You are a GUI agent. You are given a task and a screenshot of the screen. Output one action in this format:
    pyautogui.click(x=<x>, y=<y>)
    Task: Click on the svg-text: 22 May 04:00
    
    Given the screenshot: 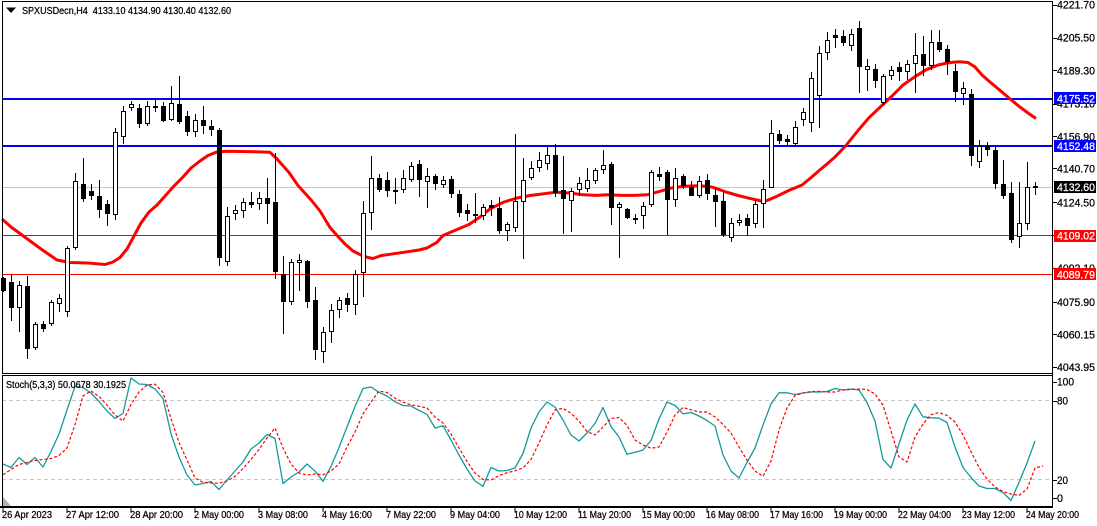 What is the action you would take?
    pyautogui.click(x=924, y=515)
    